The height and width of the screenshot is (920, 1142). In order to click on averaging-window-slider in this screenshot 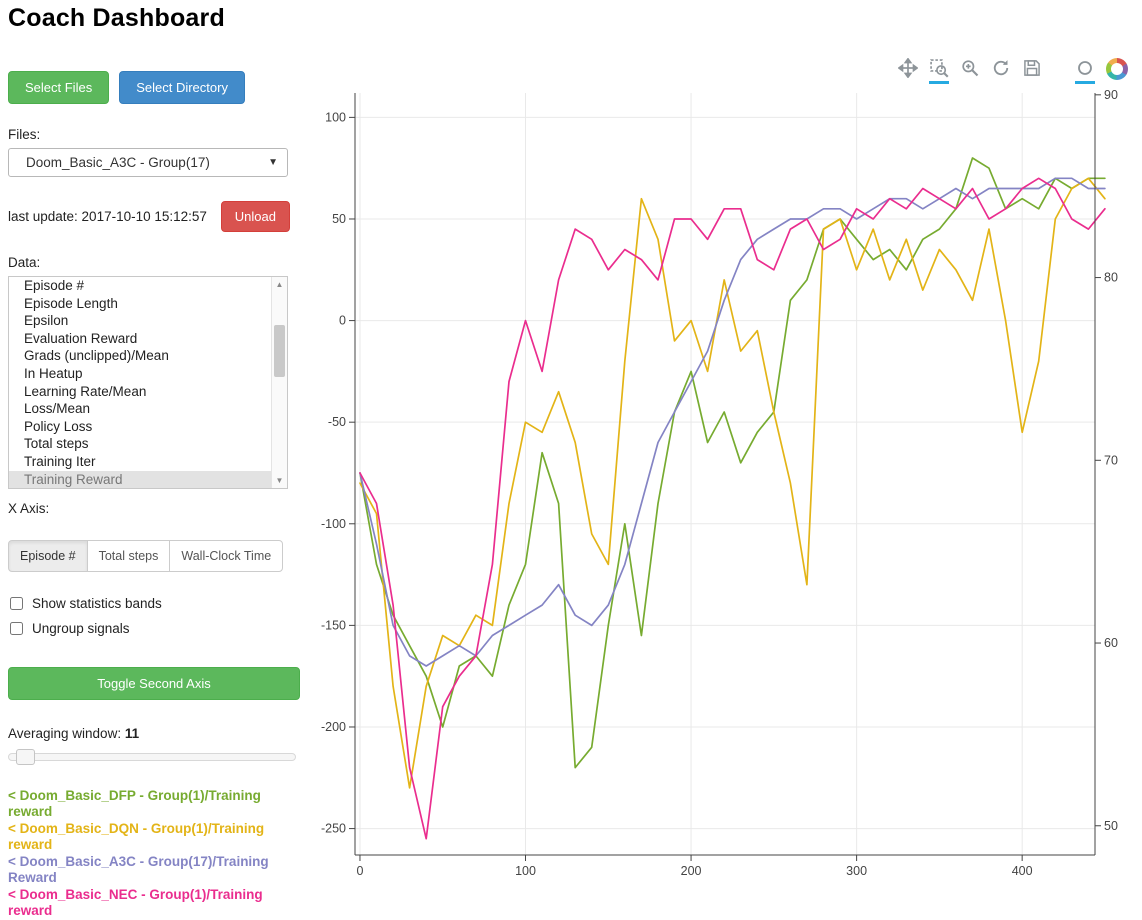, I will do `click(152, 757)`.